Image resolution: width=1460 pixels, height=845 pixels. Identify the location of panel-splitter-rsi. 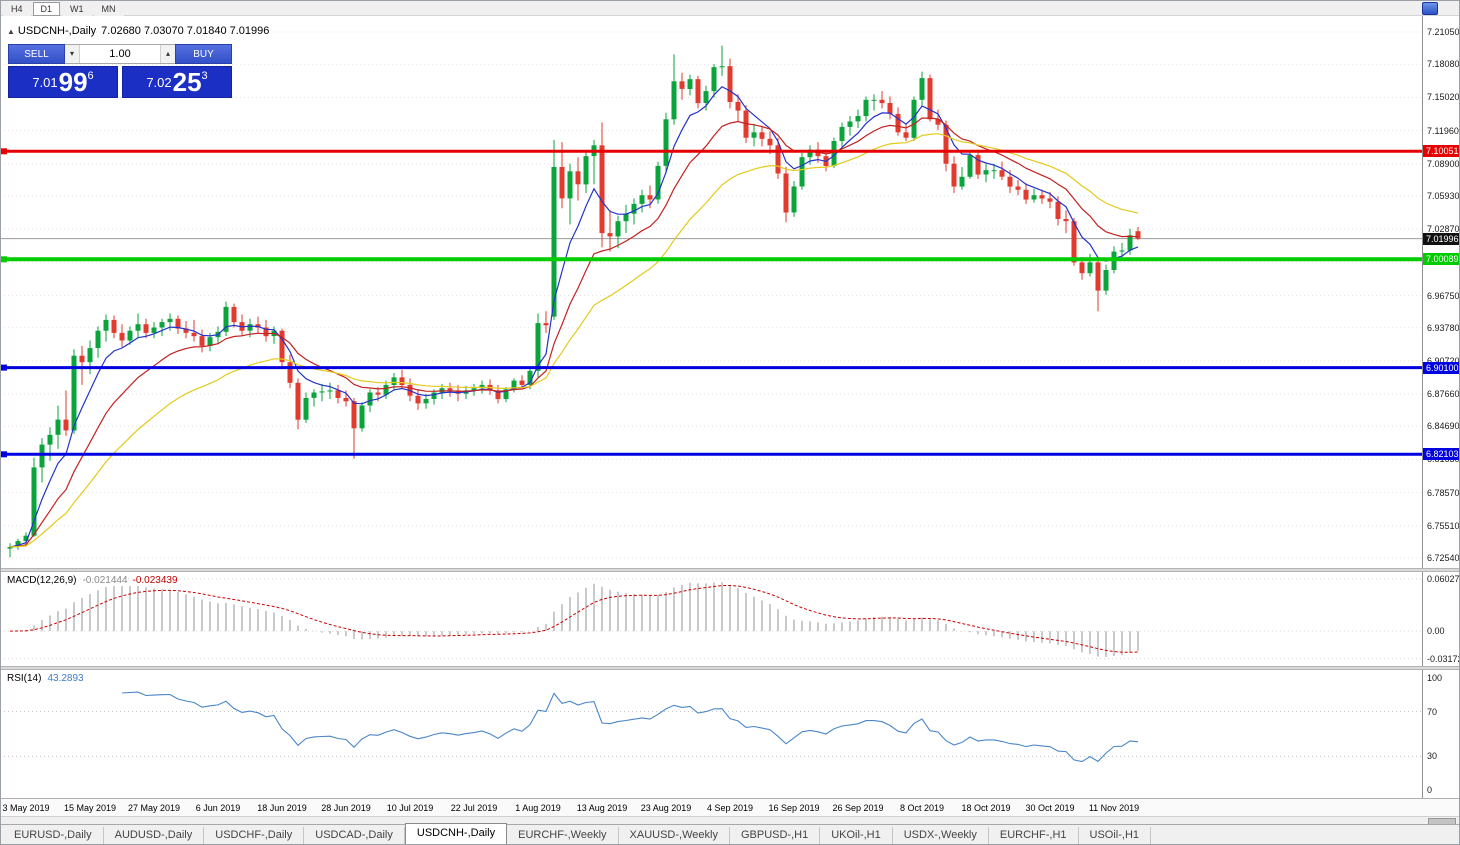
(730, 668).